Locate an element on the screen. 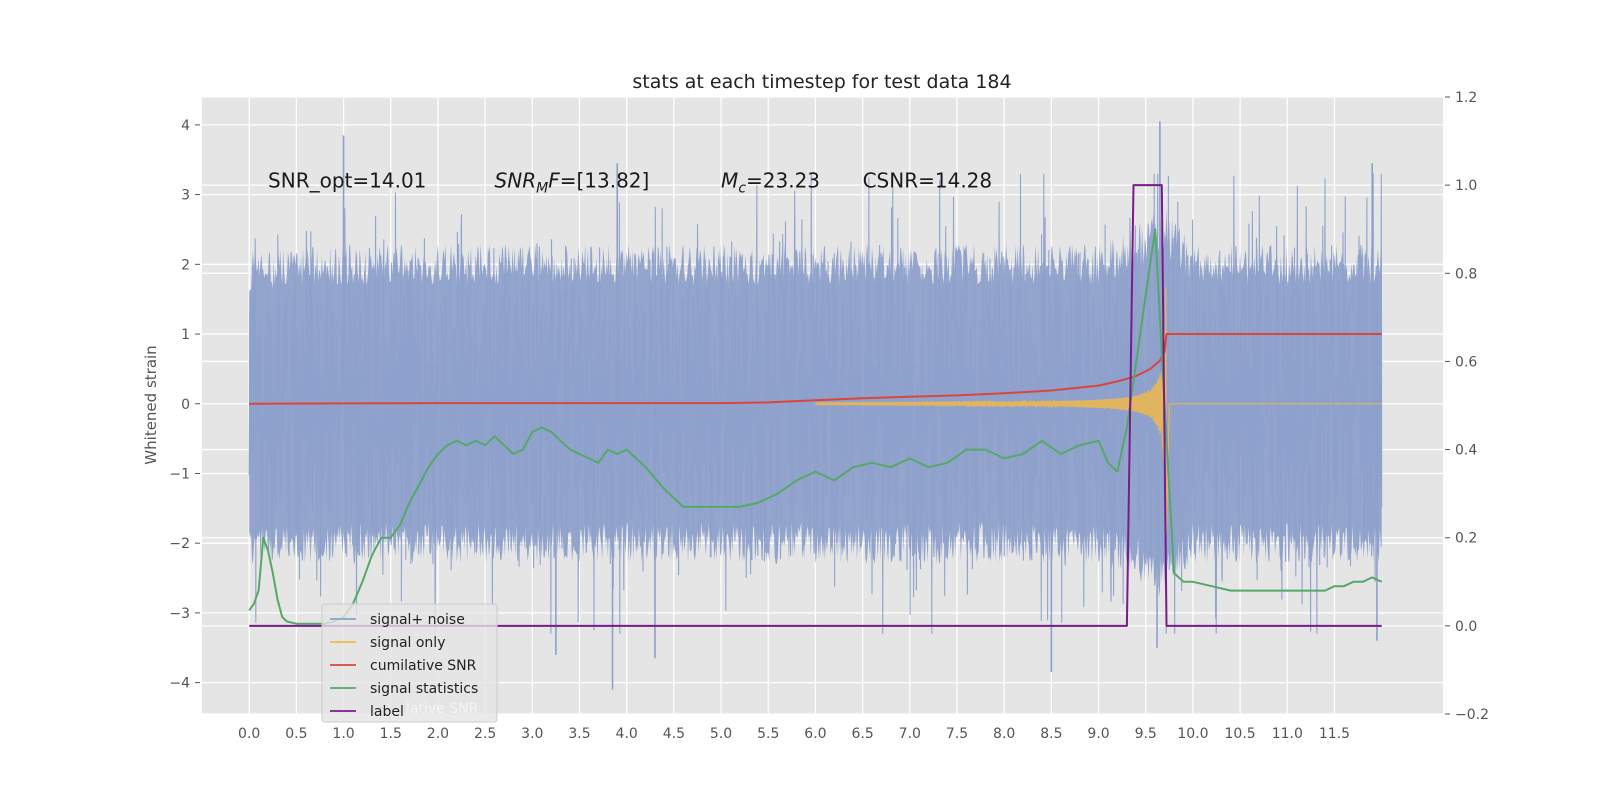  y2-tick-label: −0.2 is located at coordinates (1472, 715).